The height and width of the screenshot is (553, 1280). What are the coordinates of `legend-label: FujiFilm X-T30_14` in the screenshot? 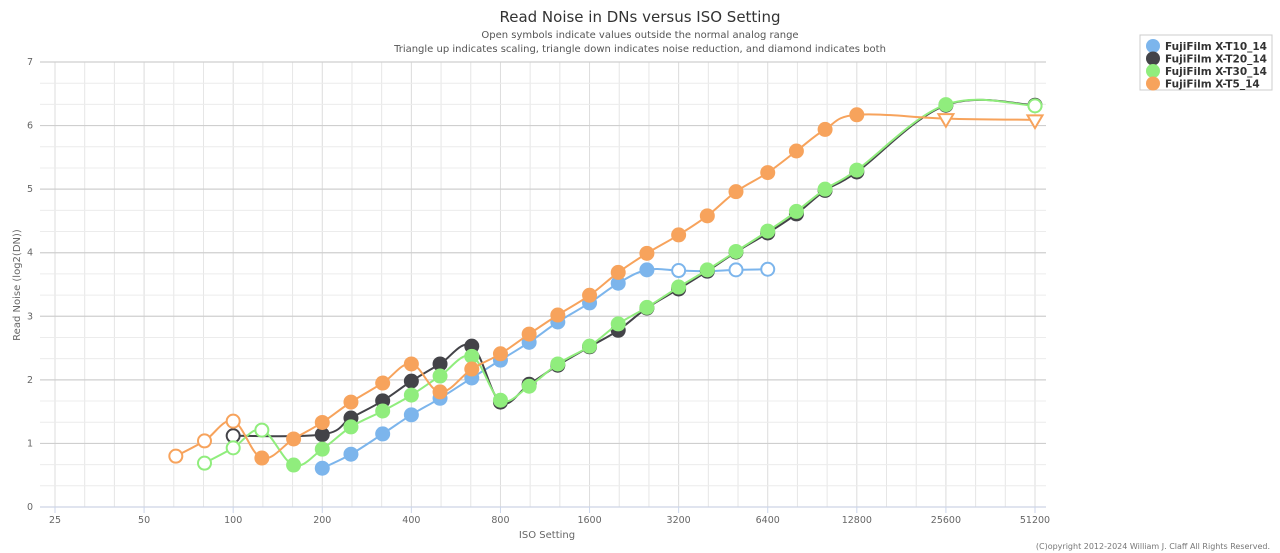 It's located at (1216, 72).